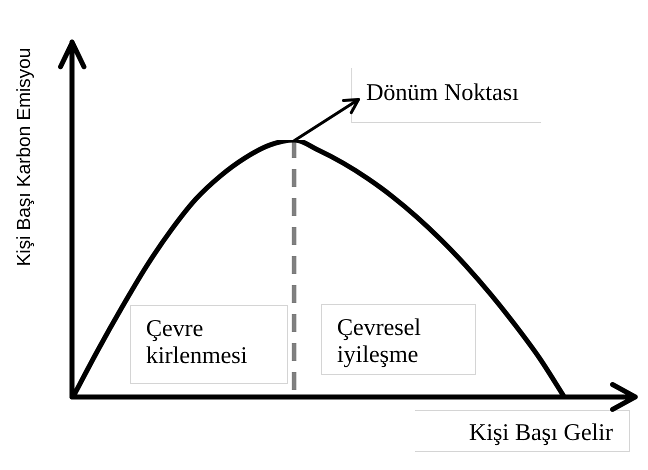  What do you see at coordinates (443, 93) in the screenshot?
I see `text: Dönüm Noktası` at bounding box center [443, 93].